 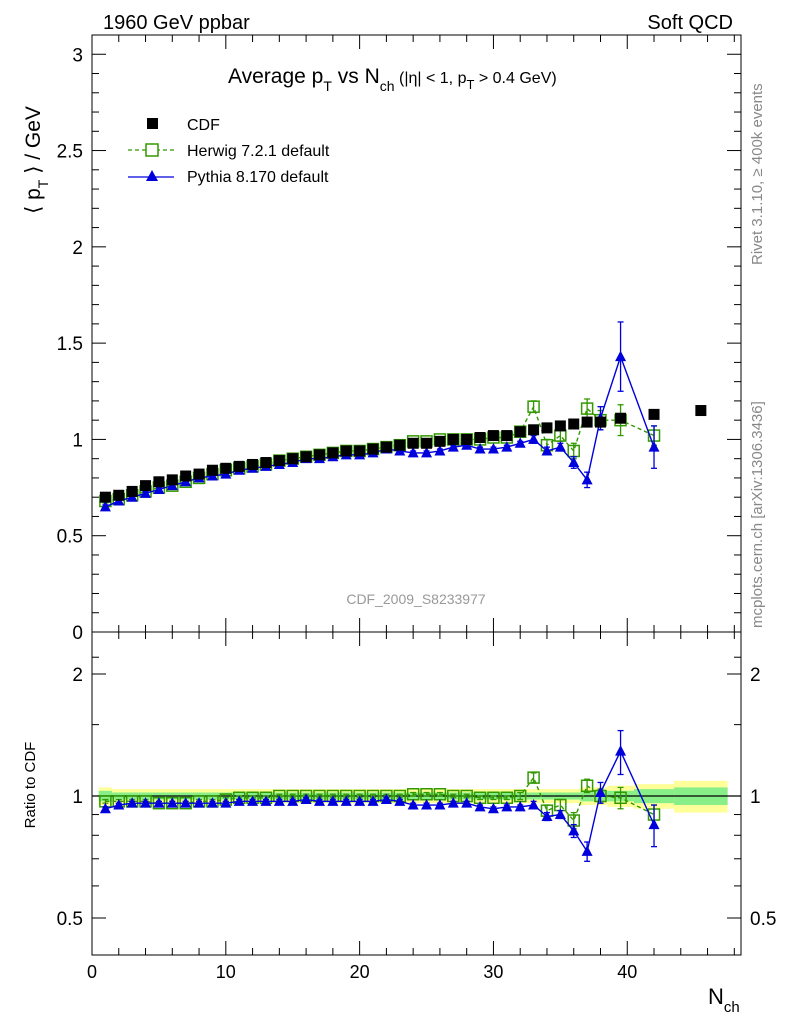 What do you see at coordinates (690, 23) in the screenshot?
I see `process-label: Soft QCD` at bounding box center [690, 23].